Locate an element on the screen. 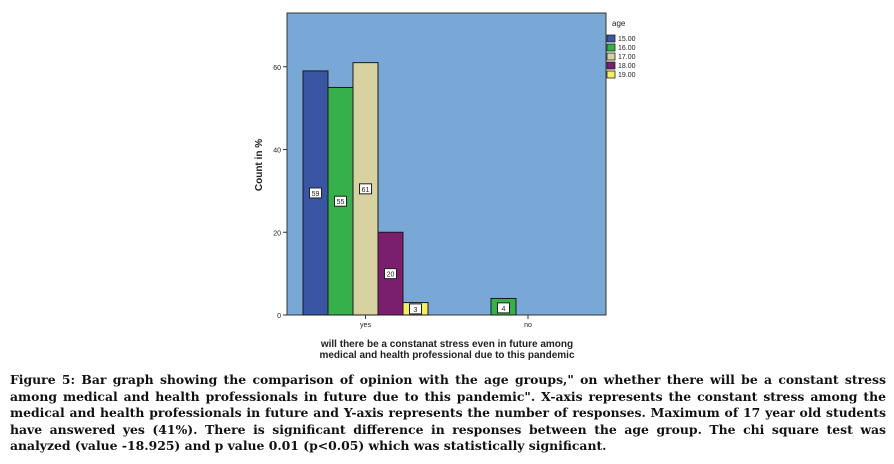  data-label: 4 is located at coordinates (504, 309).